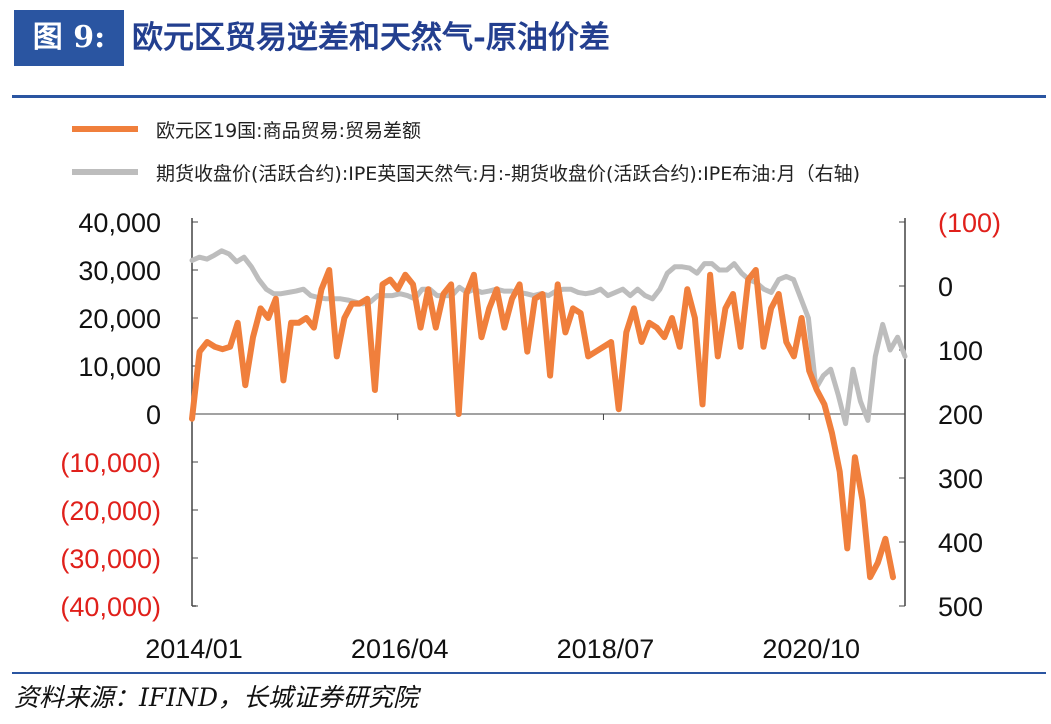  I want to click on right-tick-label: (100), so click(969, 223).